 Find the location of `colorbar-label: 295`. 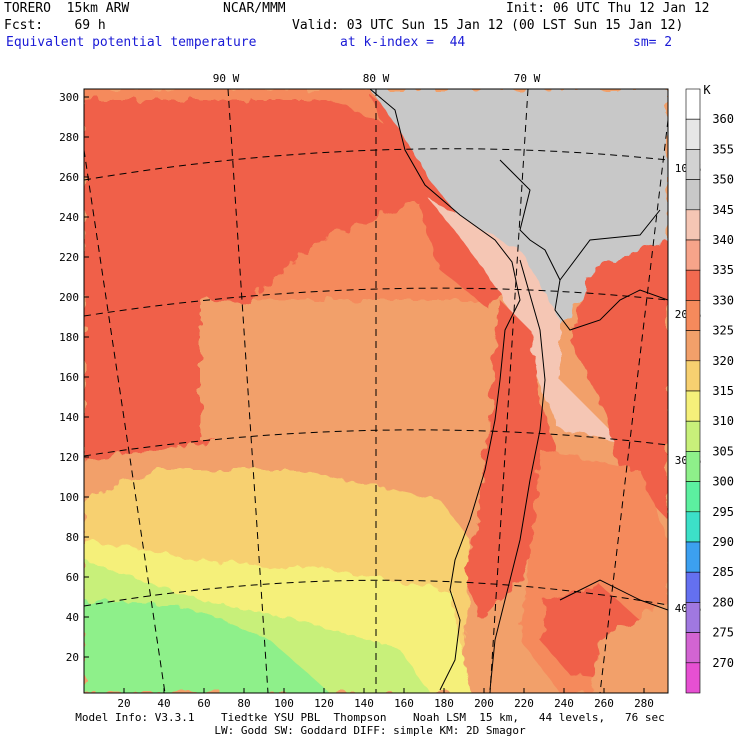

colorbar-label: 295 is located at coordinates (723, 512).